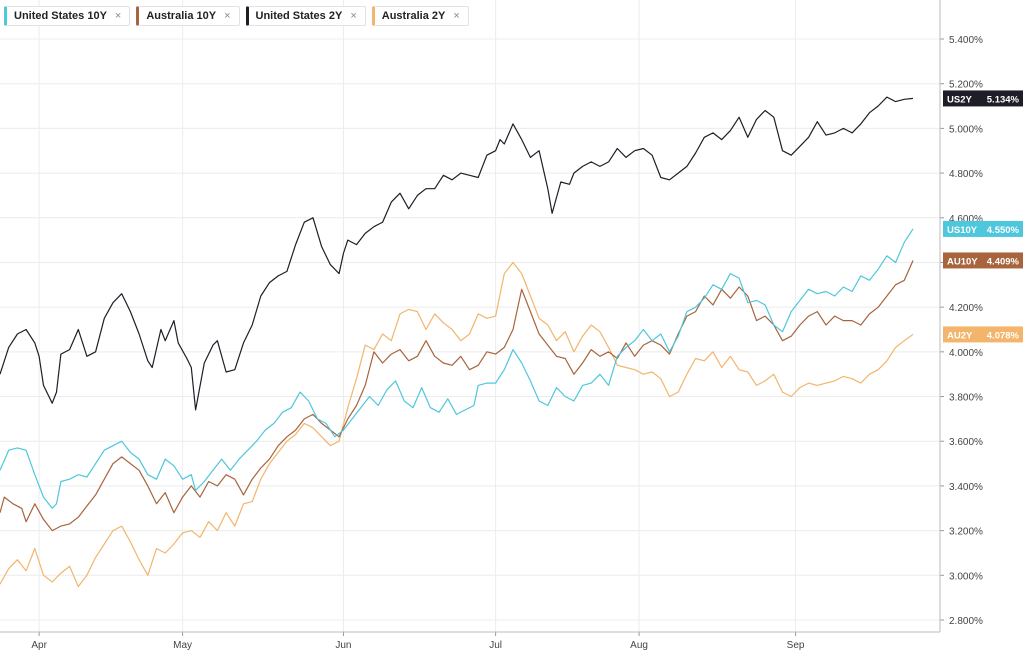  I want to click on y-tick-label: 5.000%, so click(966, 129).